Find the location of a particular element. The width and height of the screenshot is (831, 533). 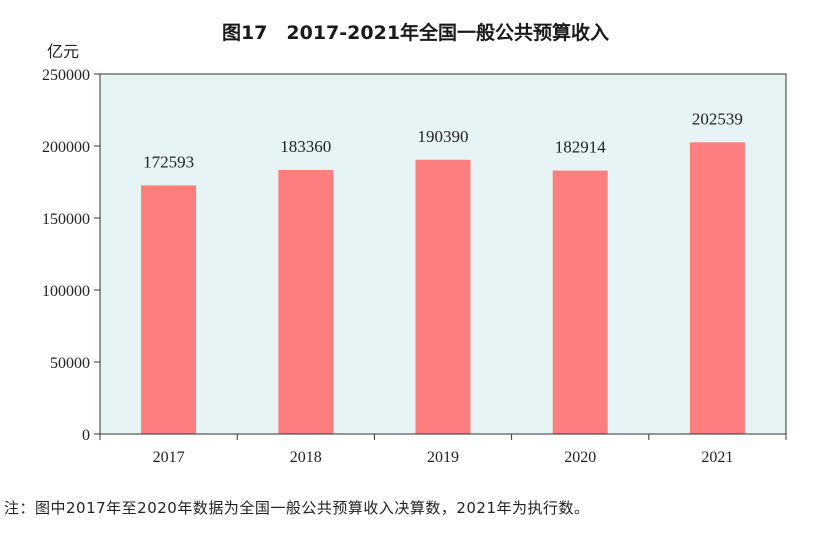

y-tick-label-0: 0 is located at coordinates (86, 435).